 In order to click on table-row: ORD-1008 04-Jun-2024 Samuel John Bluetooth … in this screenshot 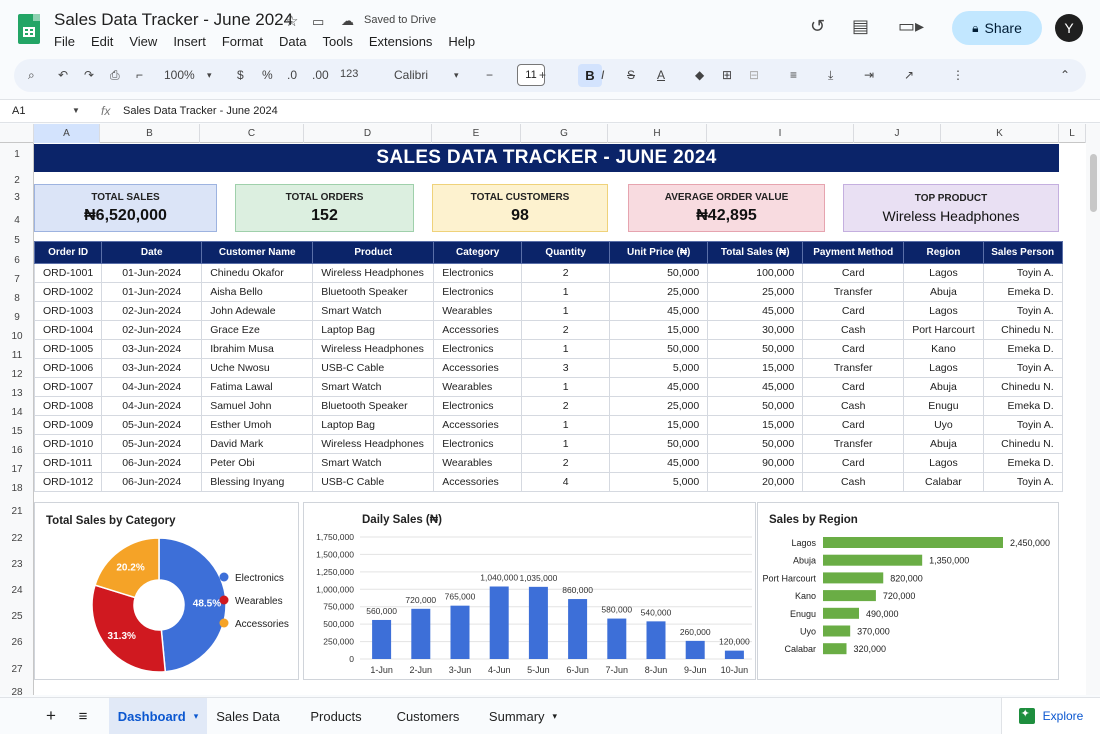, I will do `click(548, 406)`.